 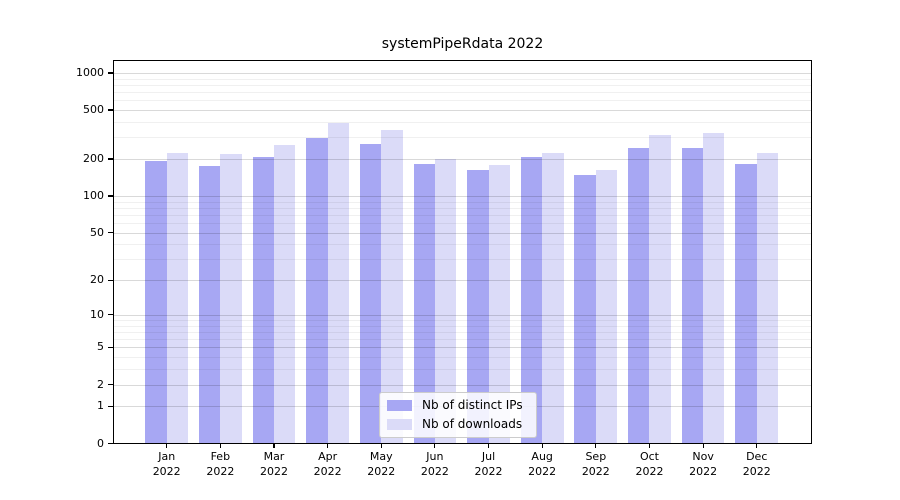 I want to click on x-tick-label-aug: Aug 2022, so click(x=542, y=464).